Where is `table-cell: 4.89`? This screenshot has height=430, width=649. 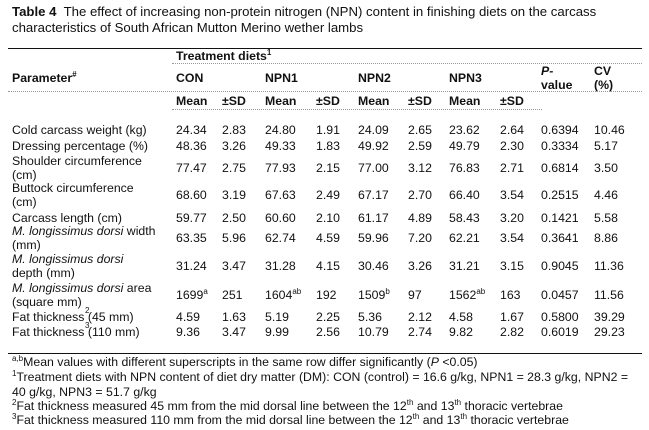 table-cell: 4.89 is located at coordinates (420, 218).